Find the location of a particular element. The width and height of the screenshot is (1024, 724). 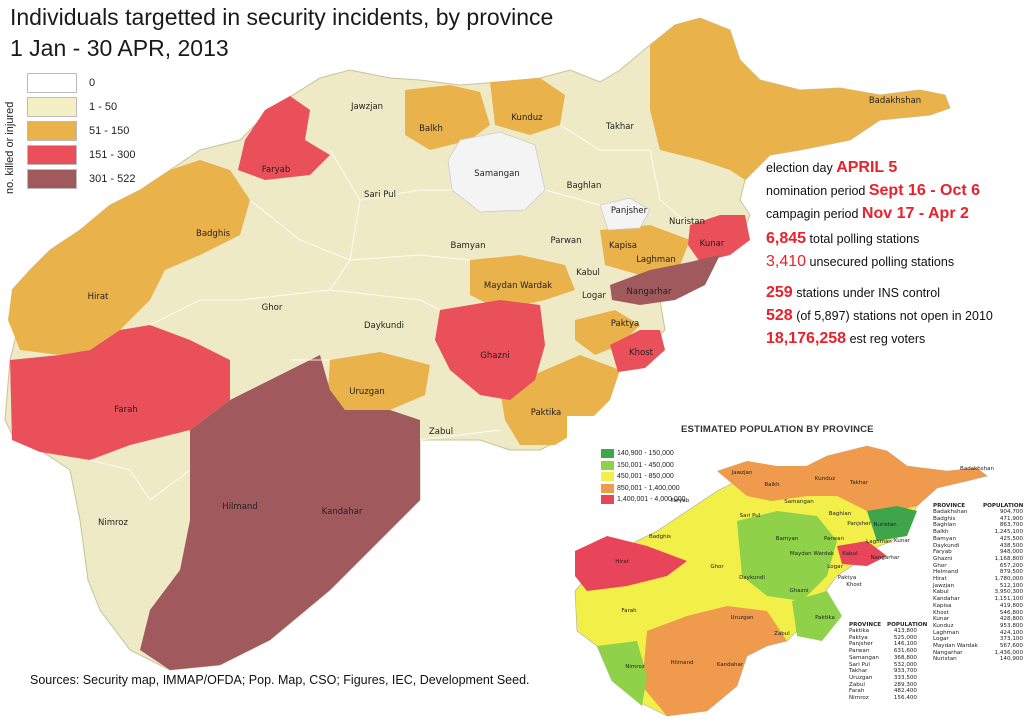

inset-region-kabul is located at coordinates (862, 553).